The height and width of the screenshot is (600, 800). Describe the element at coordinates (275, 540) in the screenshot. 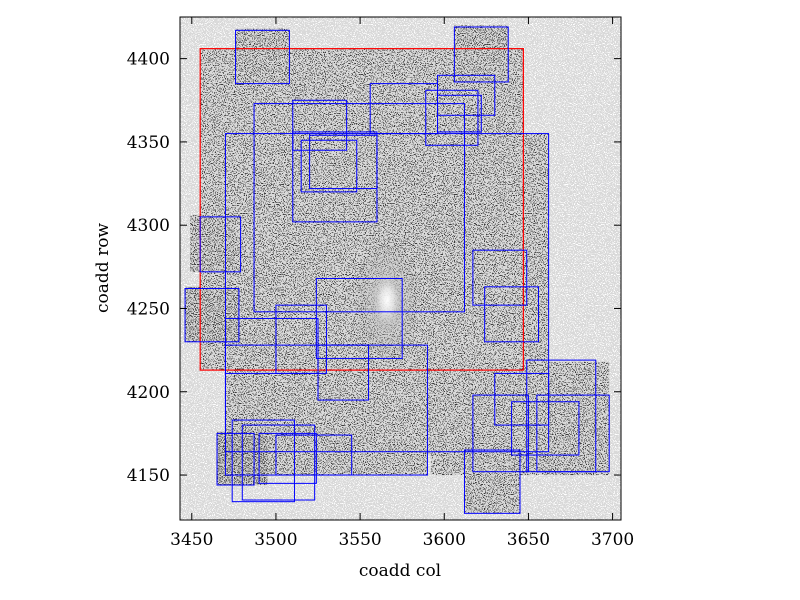

I see `x-tick-label: 3500` at that location.